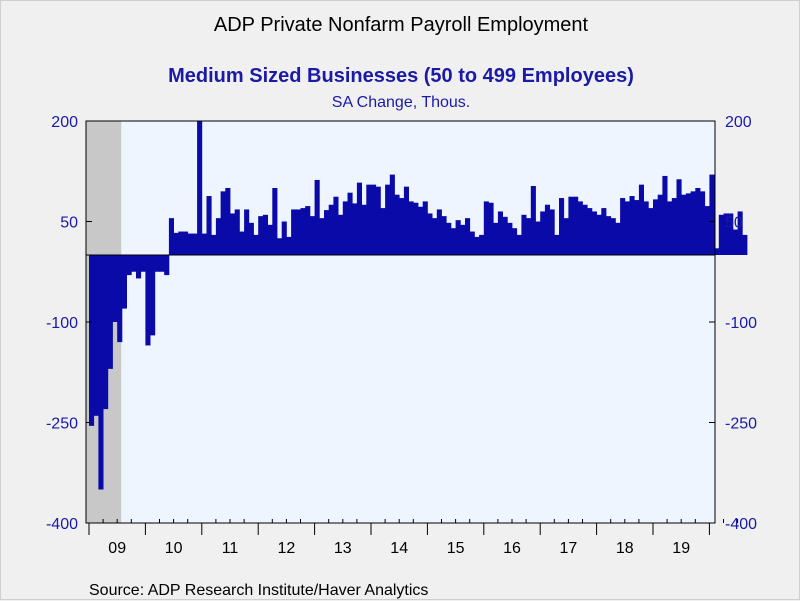 The width and height of the screenshot is (800, 601). What do you see at coordinates (569, 548) in the screenshot?
I see `x-tick-label: 17` at bounding box center [569, 548].